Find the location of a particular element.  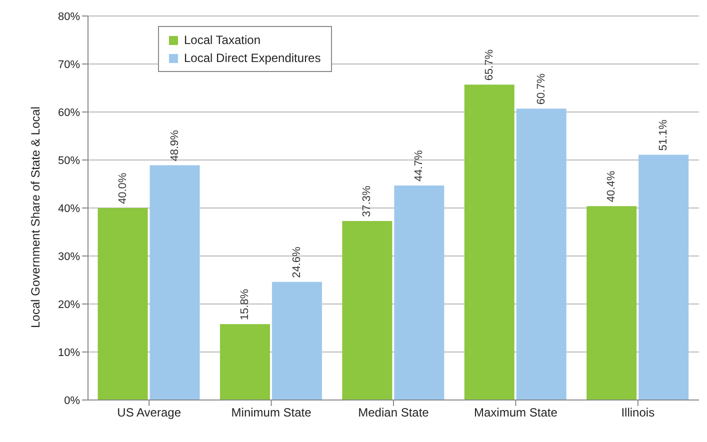

y-axis-title: Local Government Share of State & Local is located at coordinates (35, 217).